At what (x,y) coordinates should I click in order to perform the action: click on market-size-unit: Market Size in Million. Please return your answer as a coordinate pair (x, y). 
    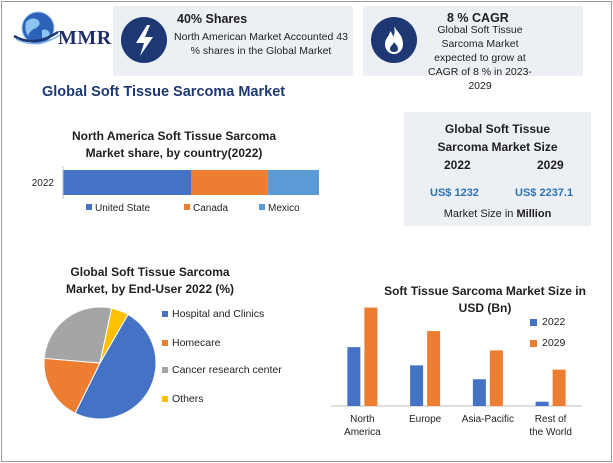
    Looking at the image, I should click on (497, 214).